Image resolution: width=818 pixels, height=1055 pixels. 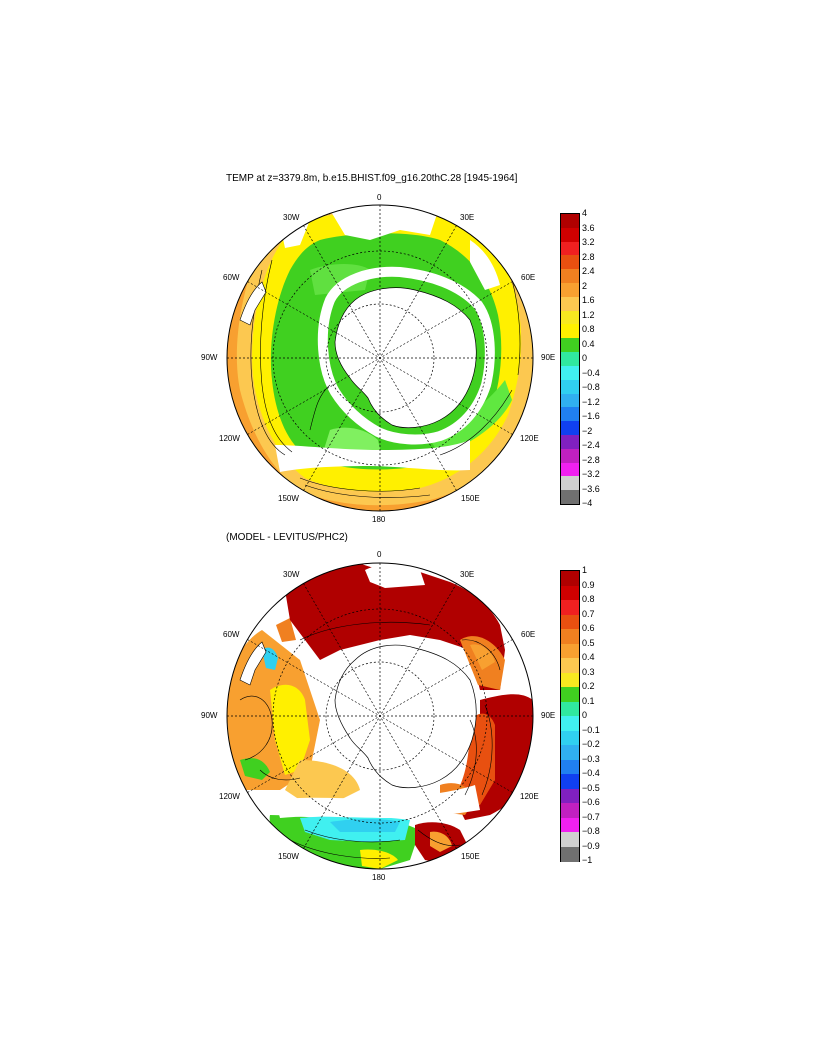 I want to click on map2-lon-90w: 90W, so click(x=209, y=715).